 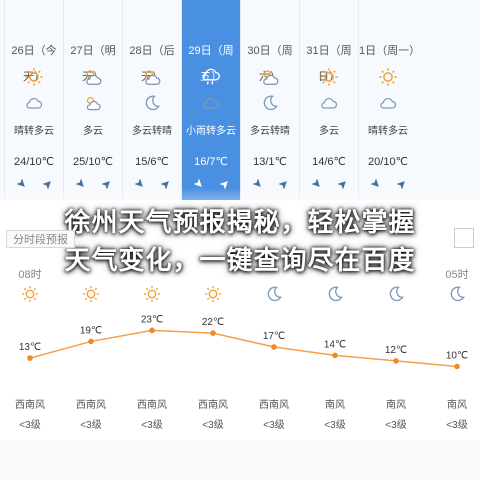 I want to click on temperature-chart: 13℃ 19℃ 23℃ 22℃ 17℃ 14℃ 12℃ 10℃, so click(x=243, y=342).